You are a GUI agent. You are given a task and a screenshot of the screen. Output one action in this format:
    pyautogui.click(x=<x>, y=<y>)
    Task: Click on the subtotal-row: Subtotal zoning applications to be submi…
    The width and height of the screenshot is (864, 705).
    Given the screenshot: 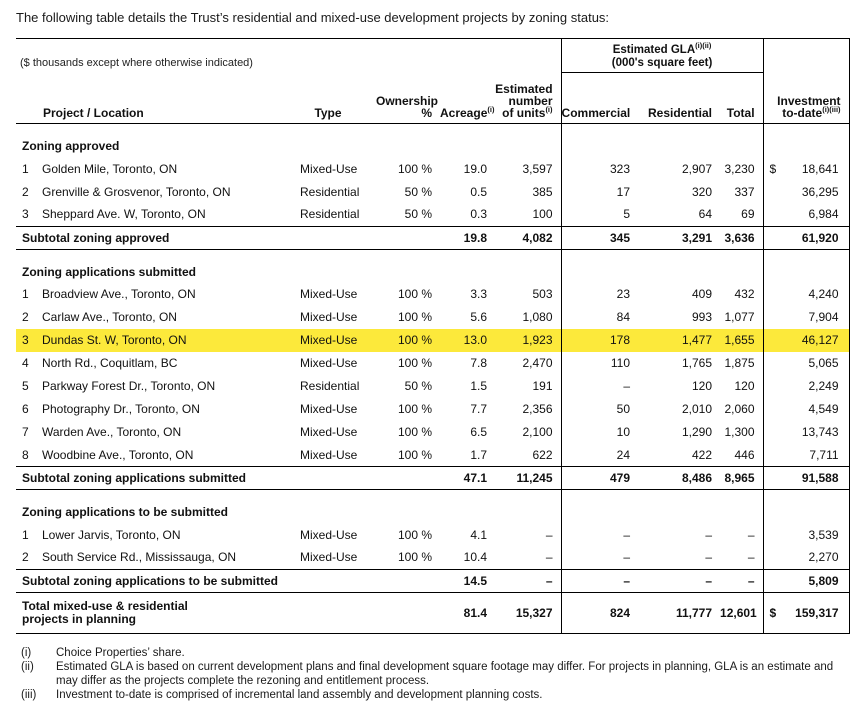 What is the action you would take?
    pyautogui.click(x=433, y=580)
    